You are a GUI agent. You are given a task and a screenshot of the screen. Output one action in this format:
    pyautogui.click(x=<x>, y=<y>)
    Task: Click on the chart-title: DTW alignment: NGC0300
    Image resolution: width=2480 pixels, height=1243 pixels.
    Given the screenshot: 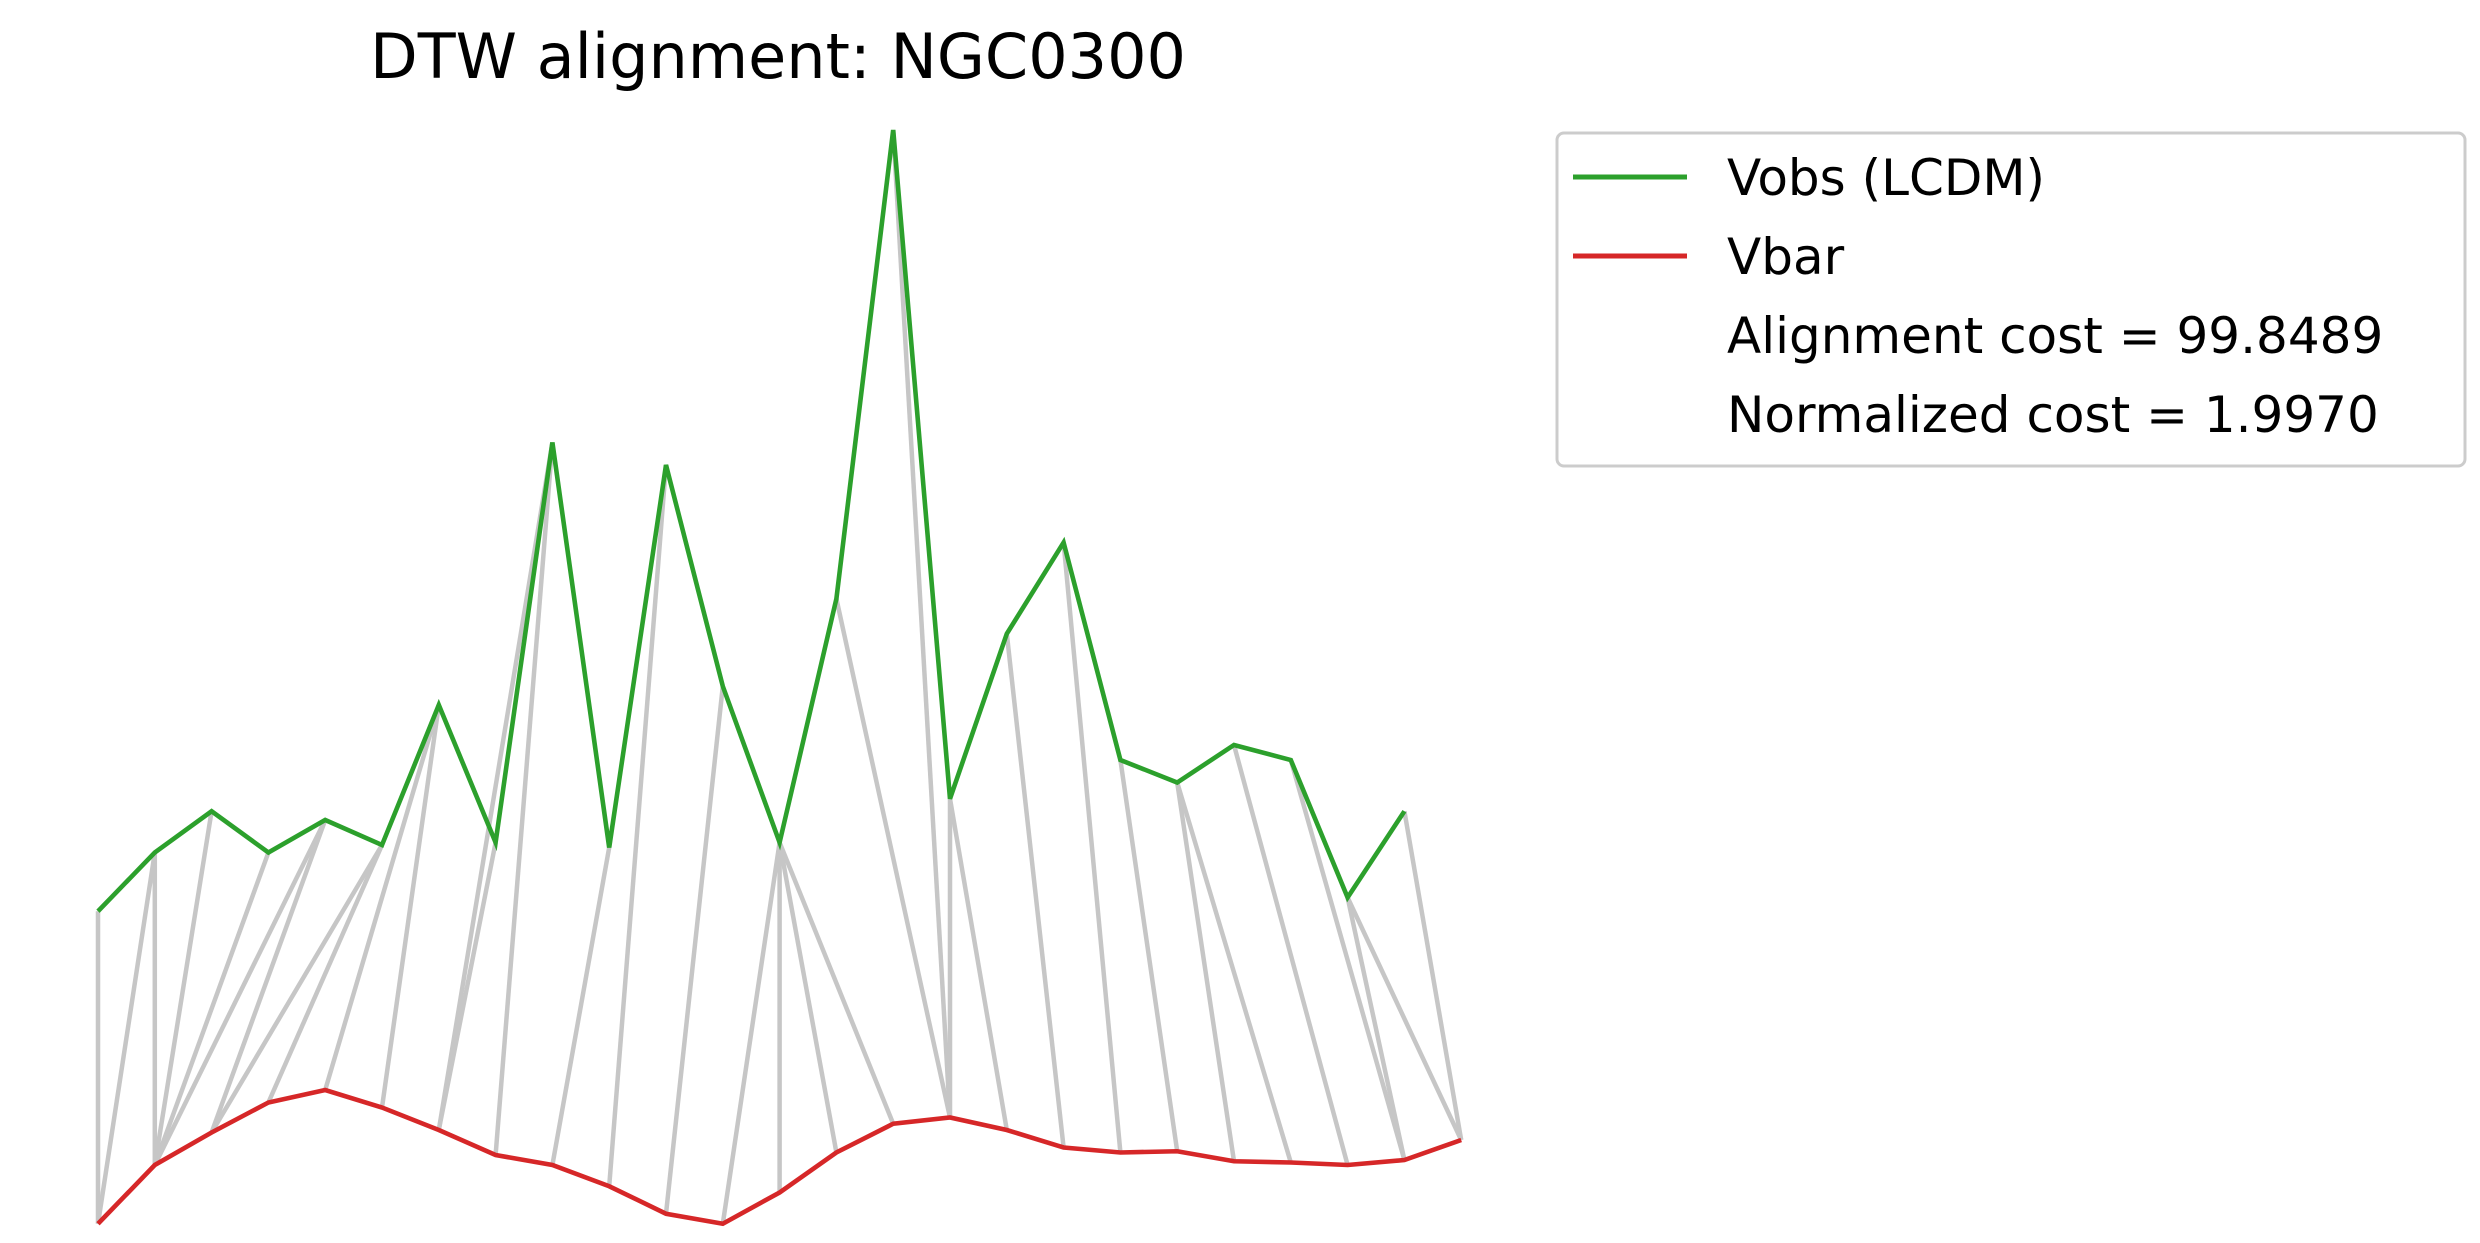 What is the action you would take?
    pyautogui.click(x=778, y=56)
    